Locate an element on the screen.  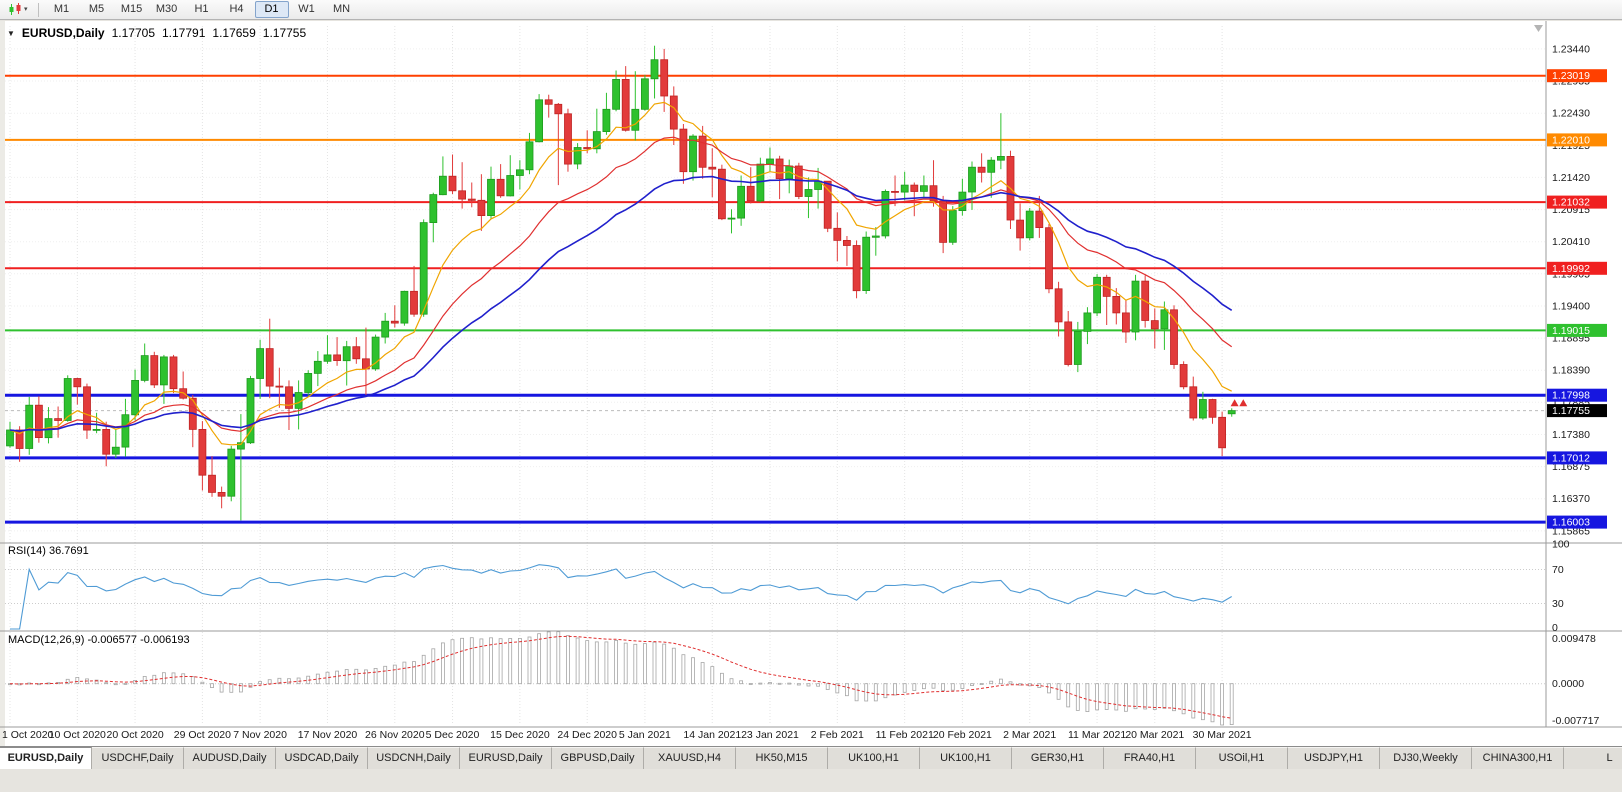
svg-text: 5 Dec 2020 is located at coordinates (453, 735).